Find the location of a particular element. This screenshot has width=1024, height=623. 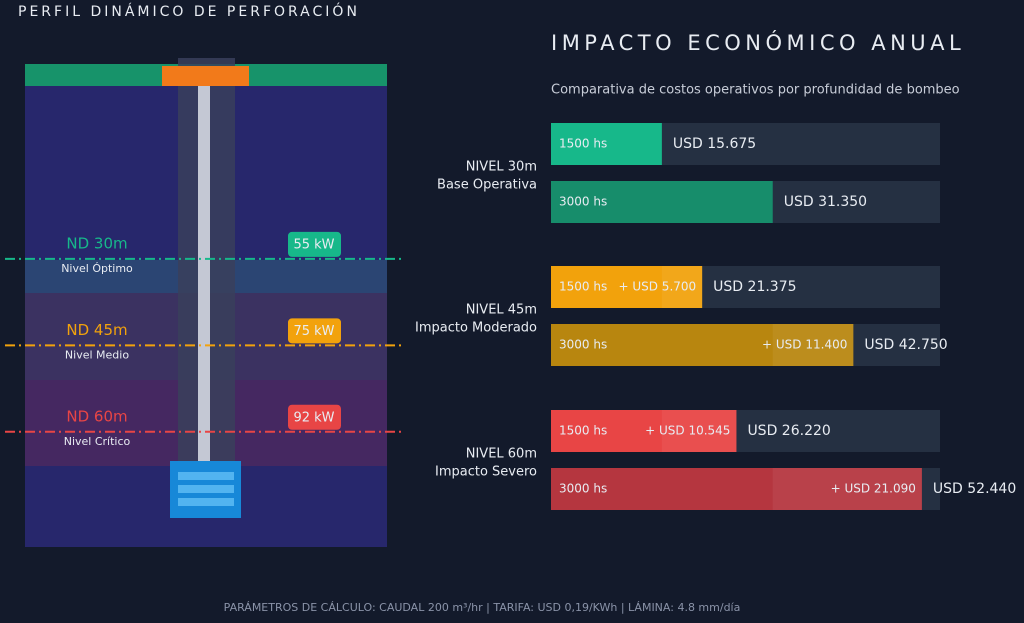

group-name: NIVEL 30m is located at coordinates (501, 167).